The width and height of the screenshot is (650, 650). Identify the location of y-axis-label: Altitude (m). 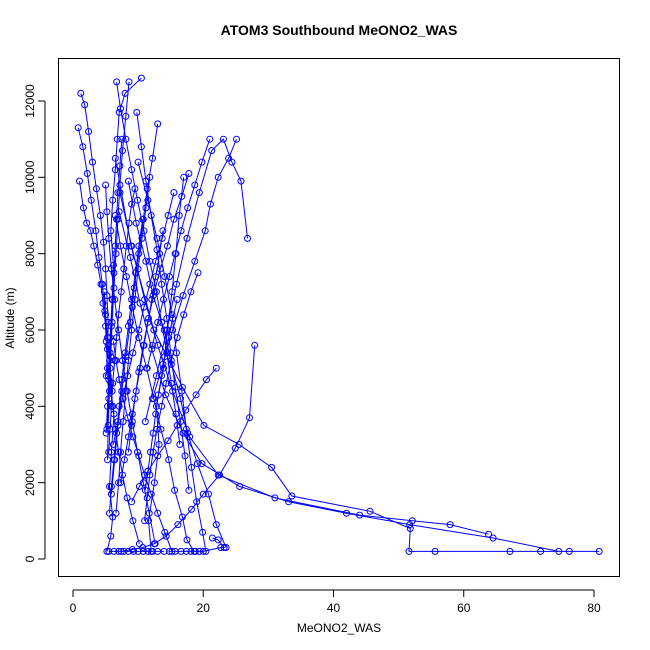
(10, 317).